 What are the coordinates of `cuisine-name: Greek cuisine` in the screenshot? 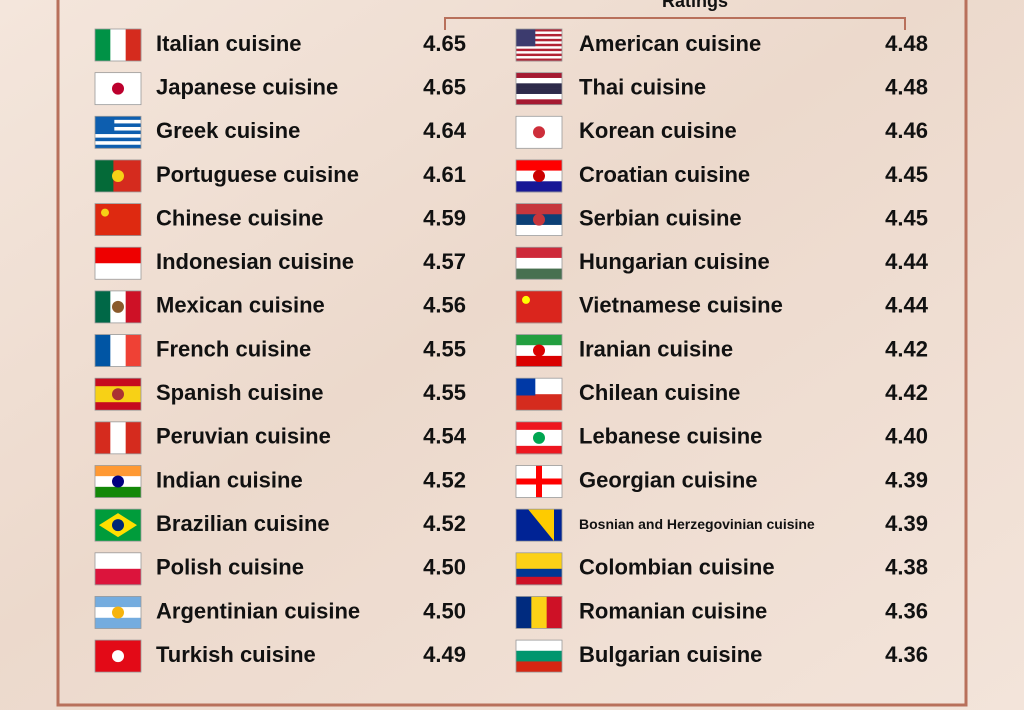 It's located at (228, 130).